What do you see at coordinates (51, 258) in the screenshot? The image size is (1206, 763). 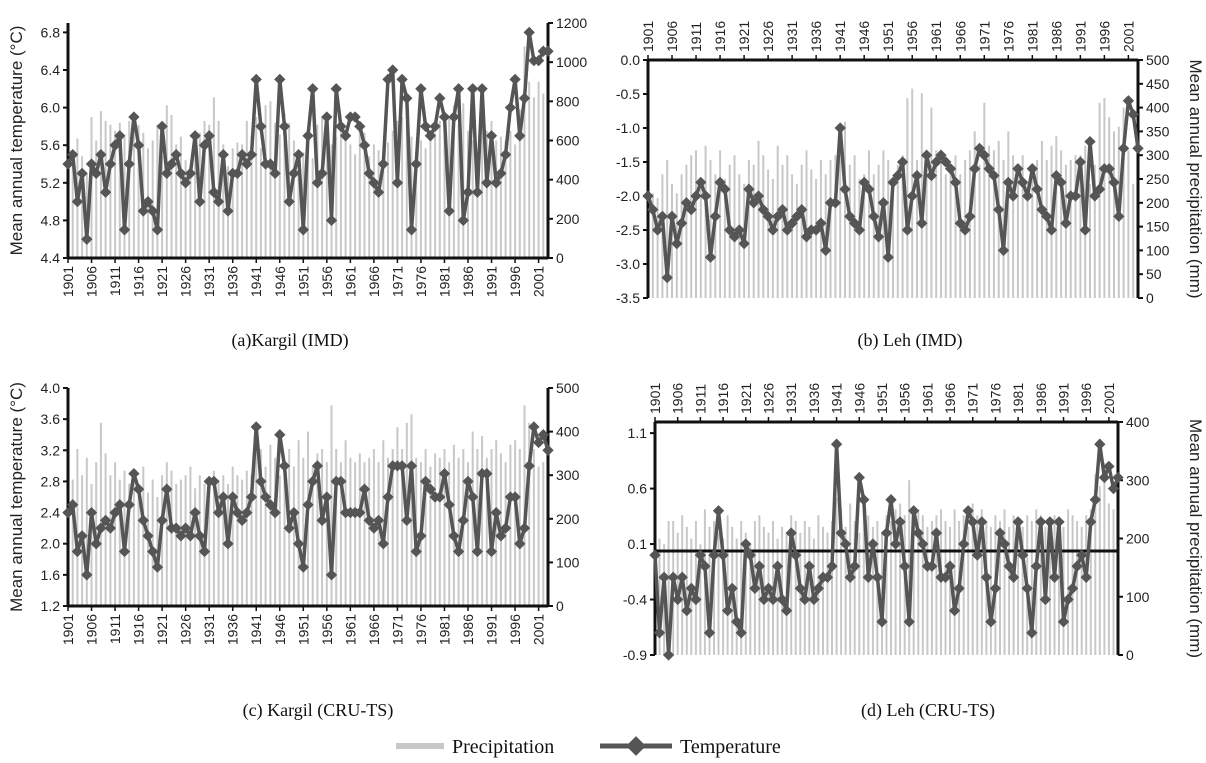 I see `left-tick-label: 4.4` at bounding box center [51, 258].